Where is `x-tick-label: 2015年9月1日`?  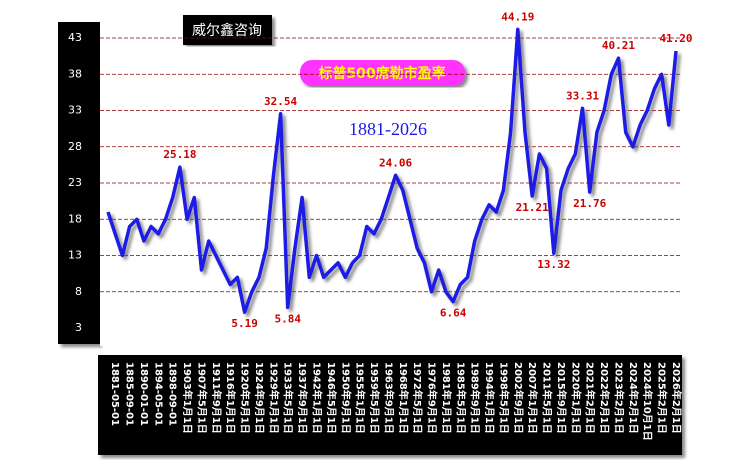
x-tick-label: 2015年9月1日 is located at coordinates (561, 398).